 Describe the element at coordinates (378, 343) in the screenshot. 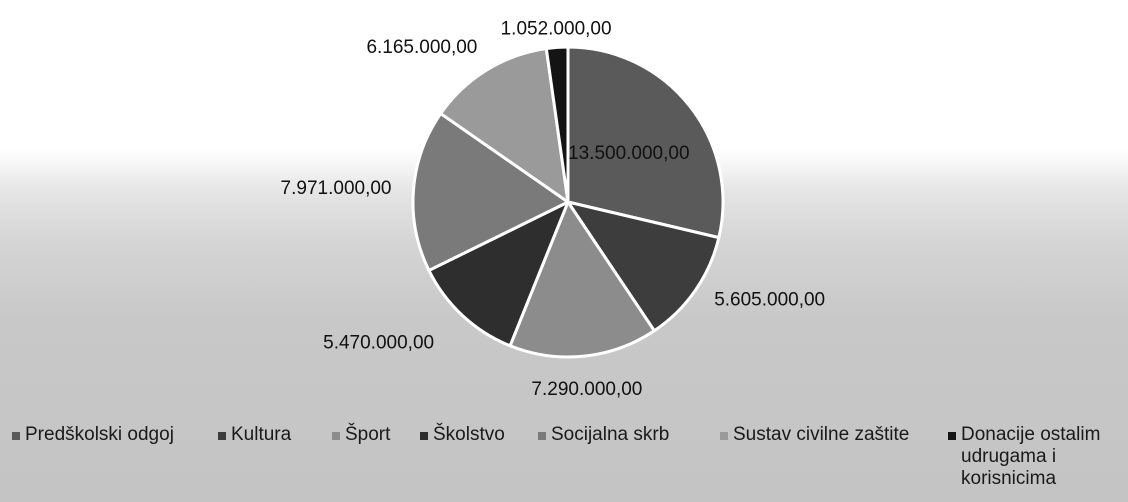

I see `data-label-skolstvo: 5.470.000,00` at that location.